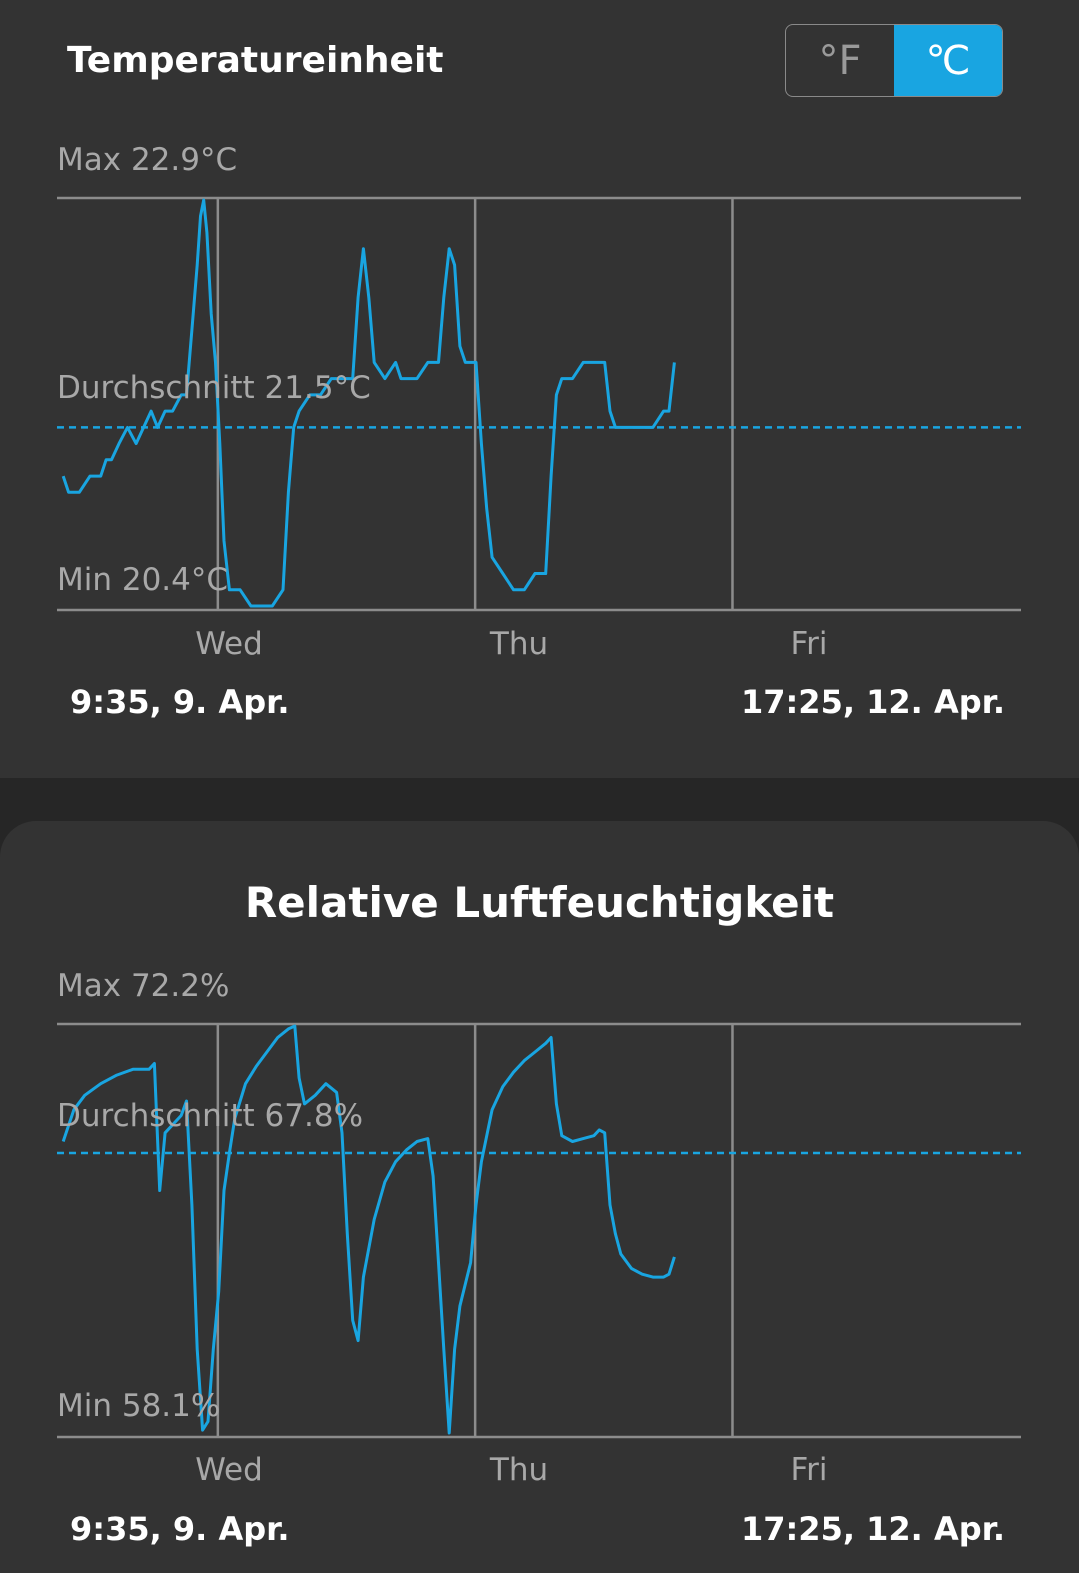 The image size is (1079, 1573). I want to click on humidity-min-label: Min 58.1%, so click(139, 1406).